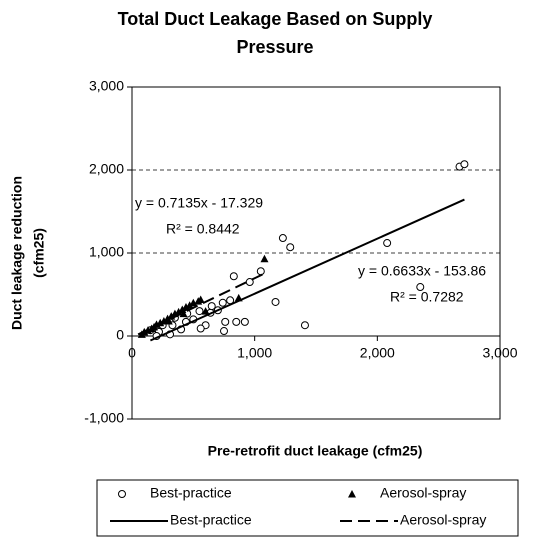 Image resolution: width=550 pixels, height=539 pixels. Describe the element at coordinates (203, 229) in the screenshot. I see `annotation: R² = 0.8442` at that location.